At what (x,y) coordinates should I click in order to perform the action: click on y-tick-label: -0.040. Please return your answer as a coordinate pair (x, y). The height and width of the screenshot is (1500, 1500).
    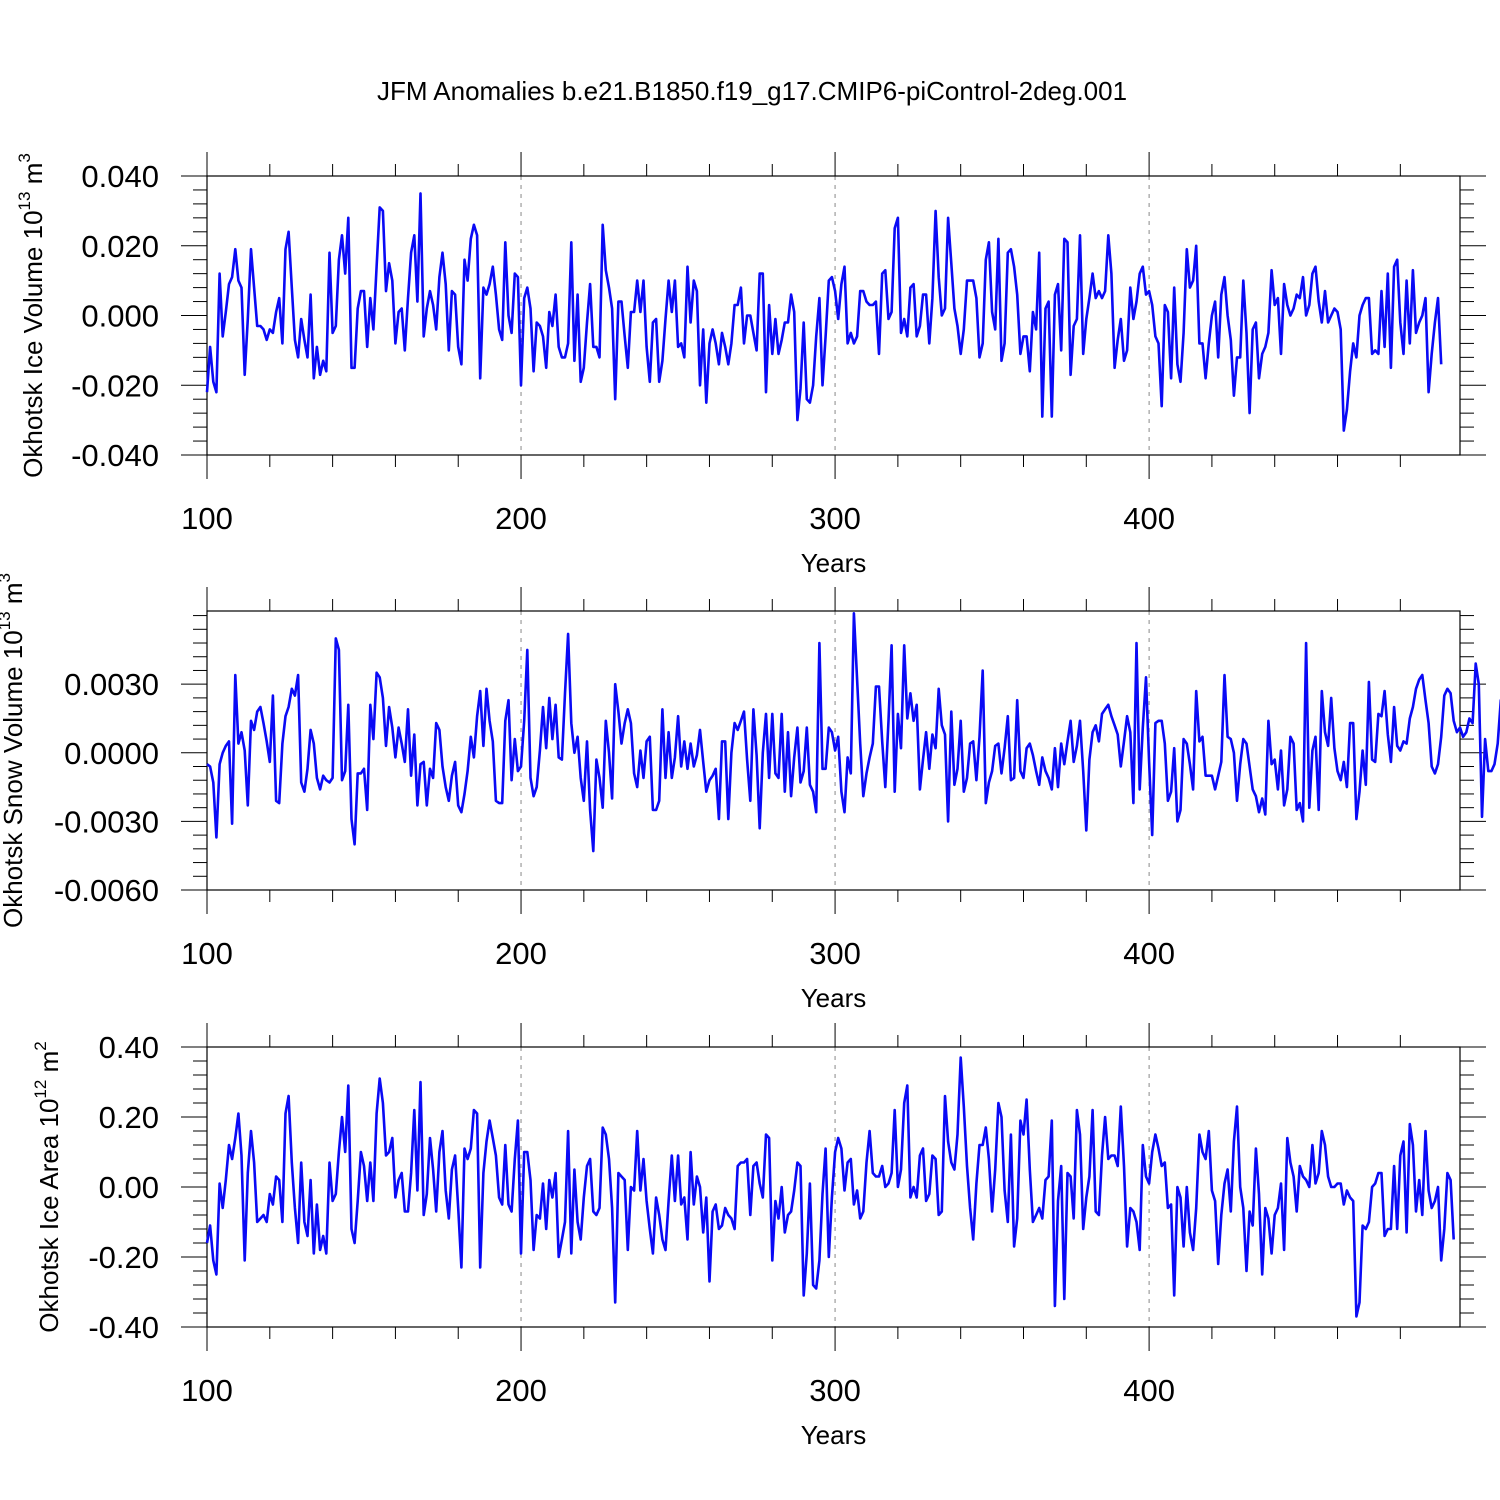
    Looking at the image, I should click on (115, 455).